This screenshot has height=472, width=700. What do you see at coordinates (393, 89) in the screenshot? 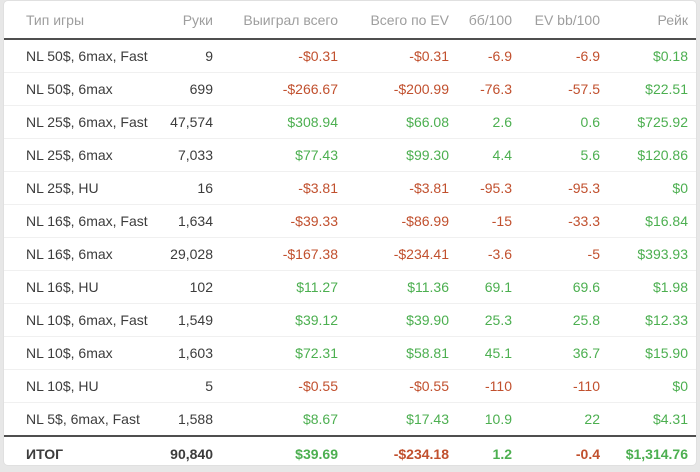
I see `cell-ev-total: -$200.99` at bounding box center [393, 89].